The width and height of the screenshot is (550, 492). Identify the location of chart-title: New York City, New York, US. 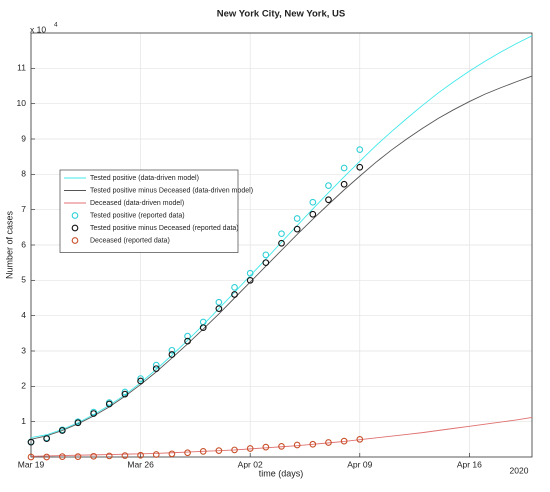
(281, 14).